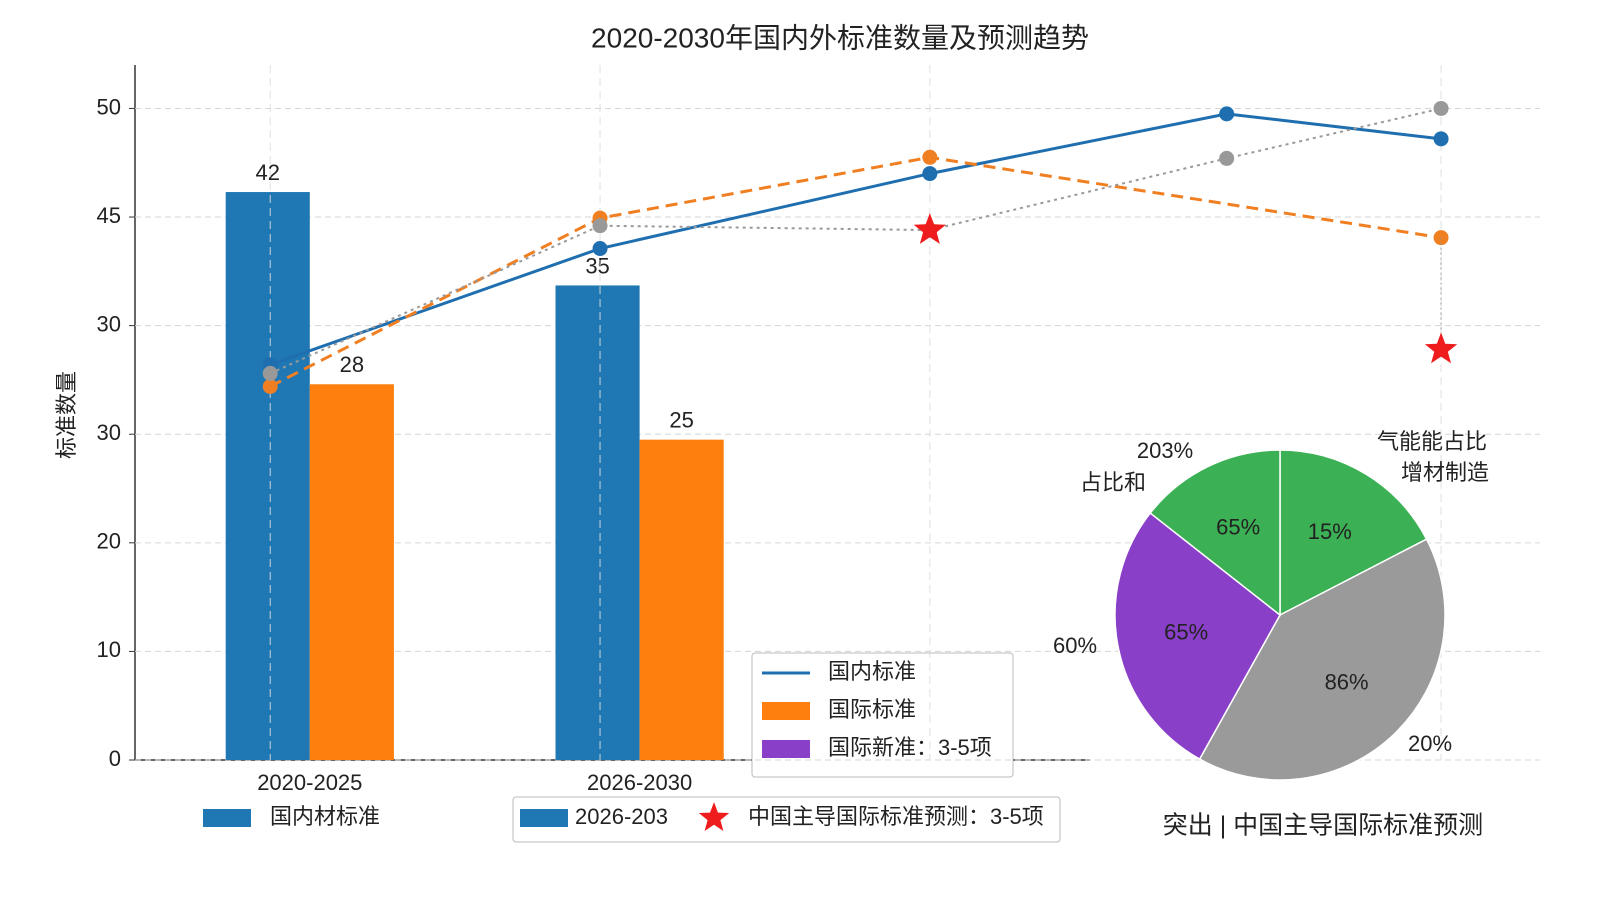 Image resolution: width=1600 pixels, height=899 pixels. What do you see at coordinates (66, 415) in the screenshot?
I see `y-axis-label: 标准数量` at bounding box center [66, 415].